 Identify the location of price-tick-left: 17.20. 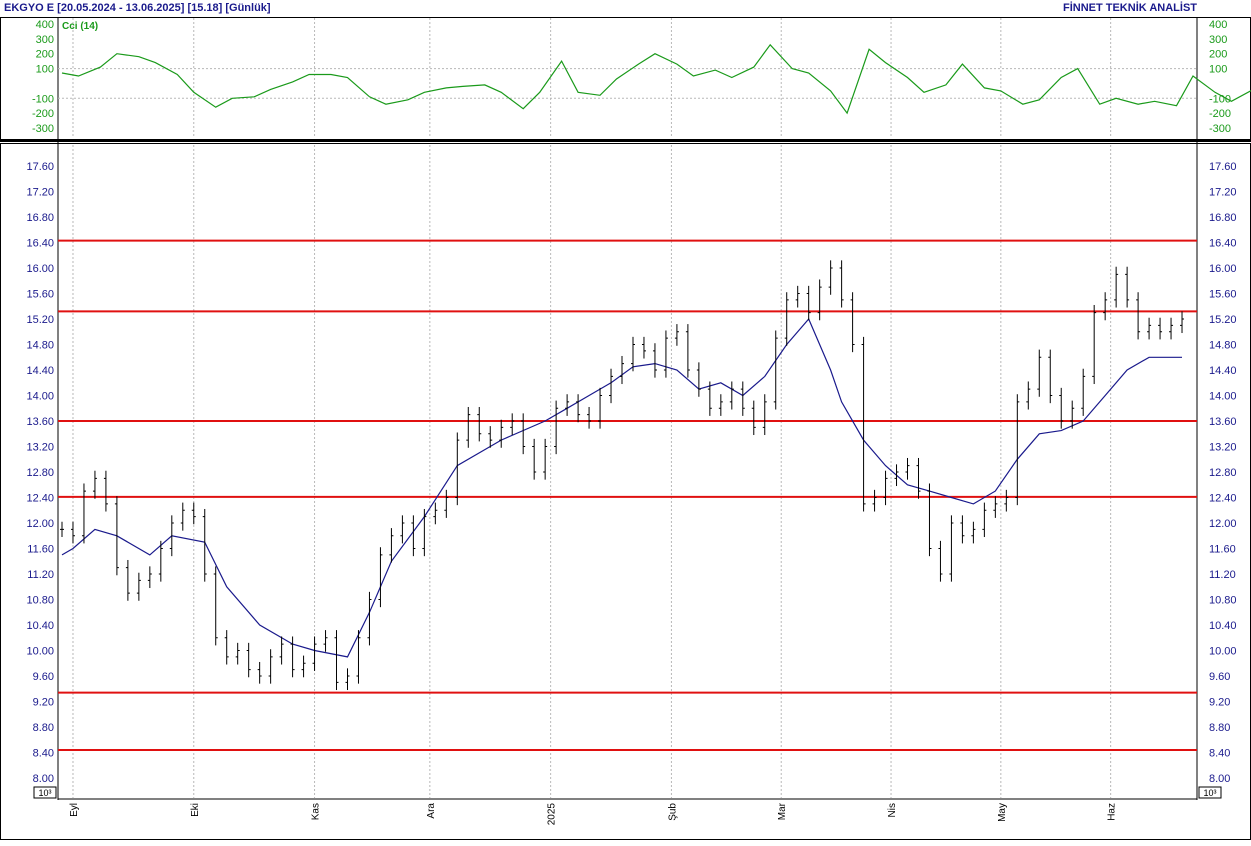
(40, 193).